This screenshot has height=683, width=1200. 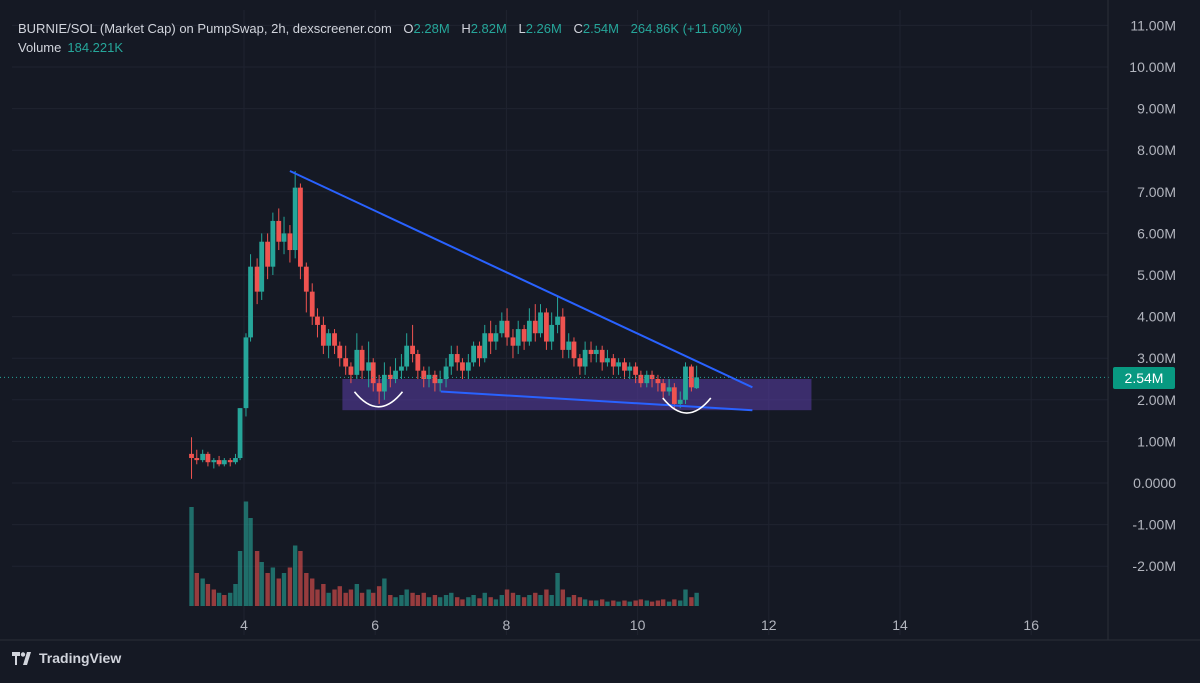 I want to click on y-tick-label: 4.00M, so click(x=1156, y=317).